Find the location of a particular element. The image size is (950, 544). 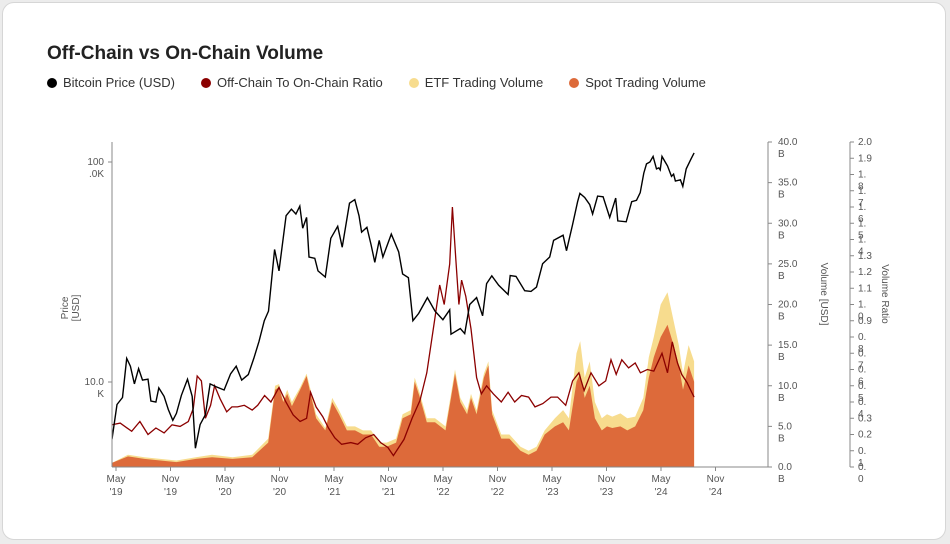

y-left-axis-title-line: Price is located at coordinates (65, 307).